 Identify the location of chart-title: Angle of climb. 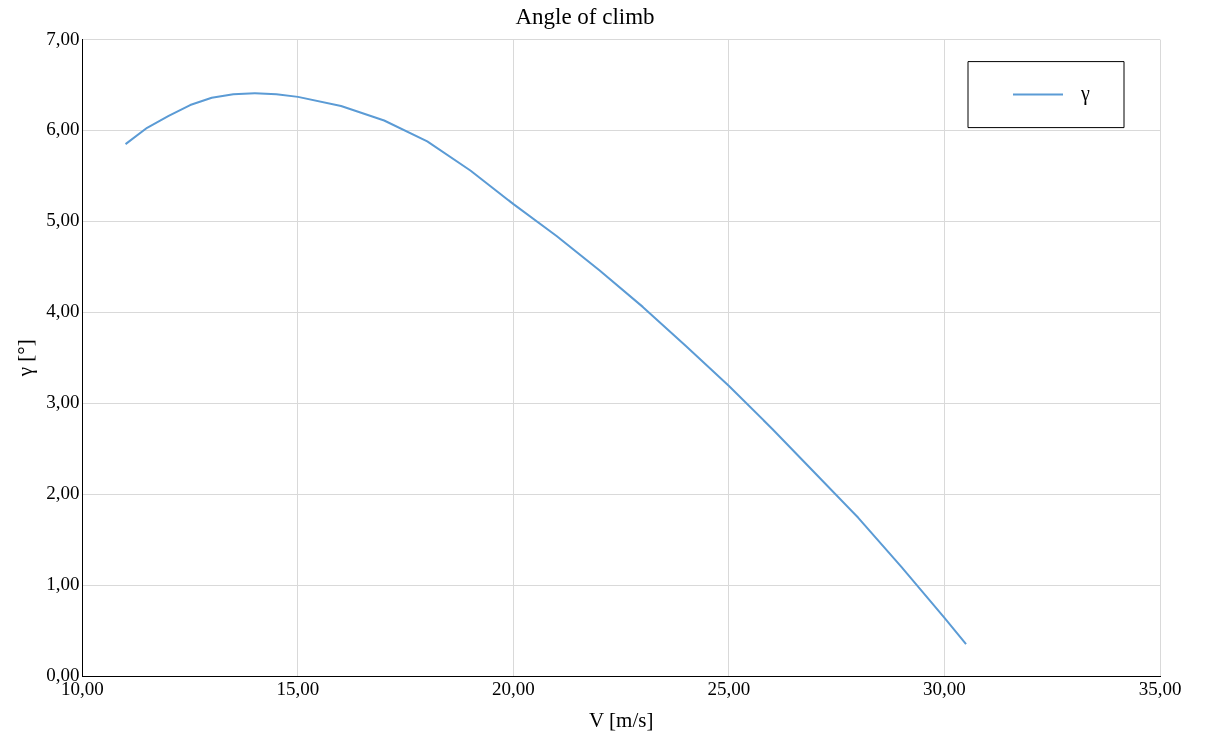
(585, 16).